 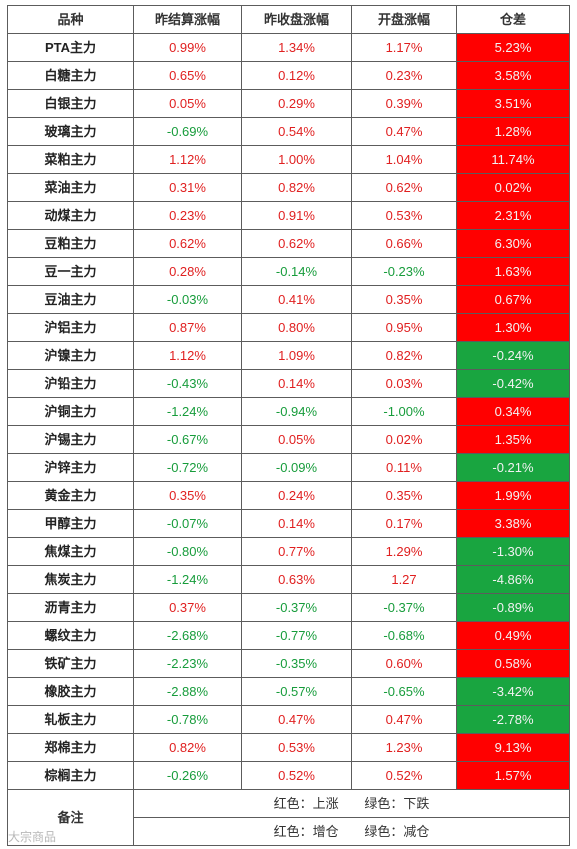 What do you see at coordinates (296, 75) in the screenshot?
I see `close-change-cell: 0.12%` at bounding box center [296, 75].